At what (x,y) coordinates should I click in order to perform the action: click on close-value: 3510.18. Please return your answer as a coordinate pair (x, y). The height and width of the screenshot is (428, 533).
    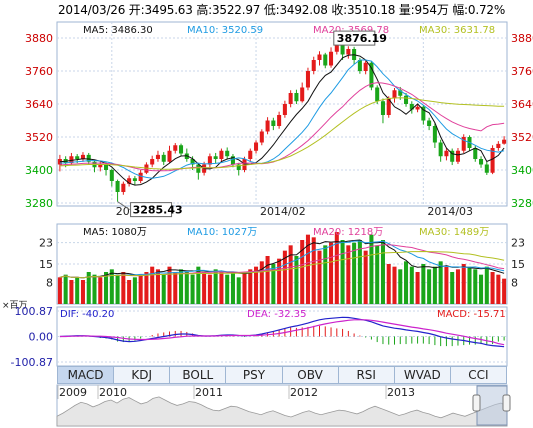
    Looking at the image, I should click on (371, 10).